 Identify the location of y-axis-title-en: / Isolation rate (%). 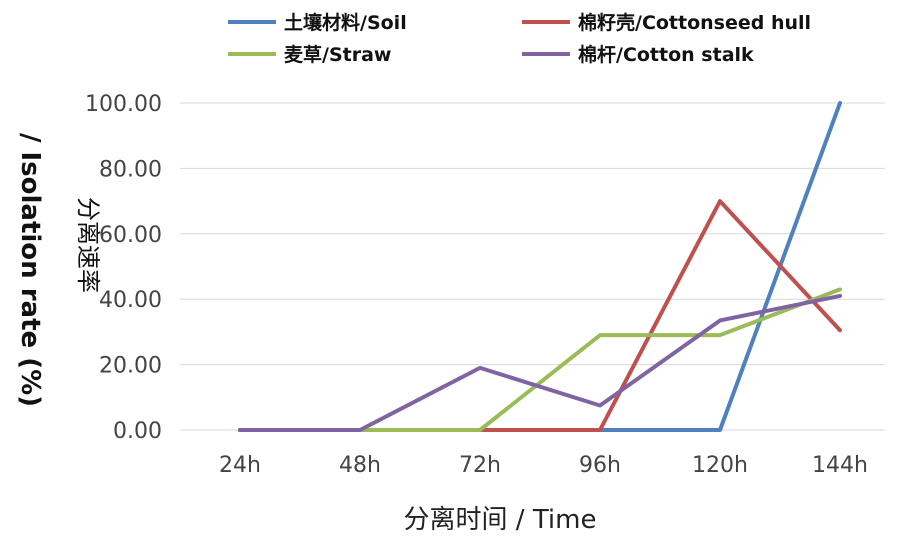
(30, 270).